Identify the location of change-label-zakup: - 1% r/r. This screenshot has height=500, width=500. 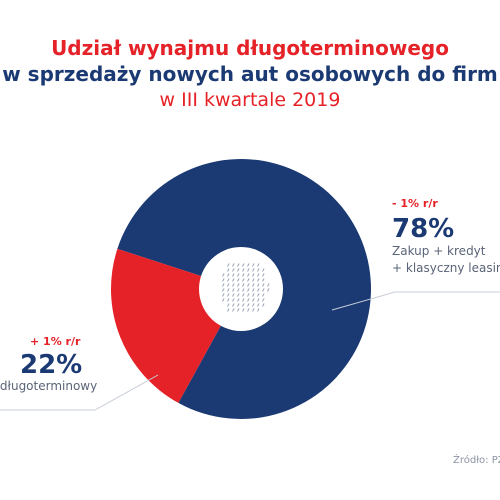
(415, 203).